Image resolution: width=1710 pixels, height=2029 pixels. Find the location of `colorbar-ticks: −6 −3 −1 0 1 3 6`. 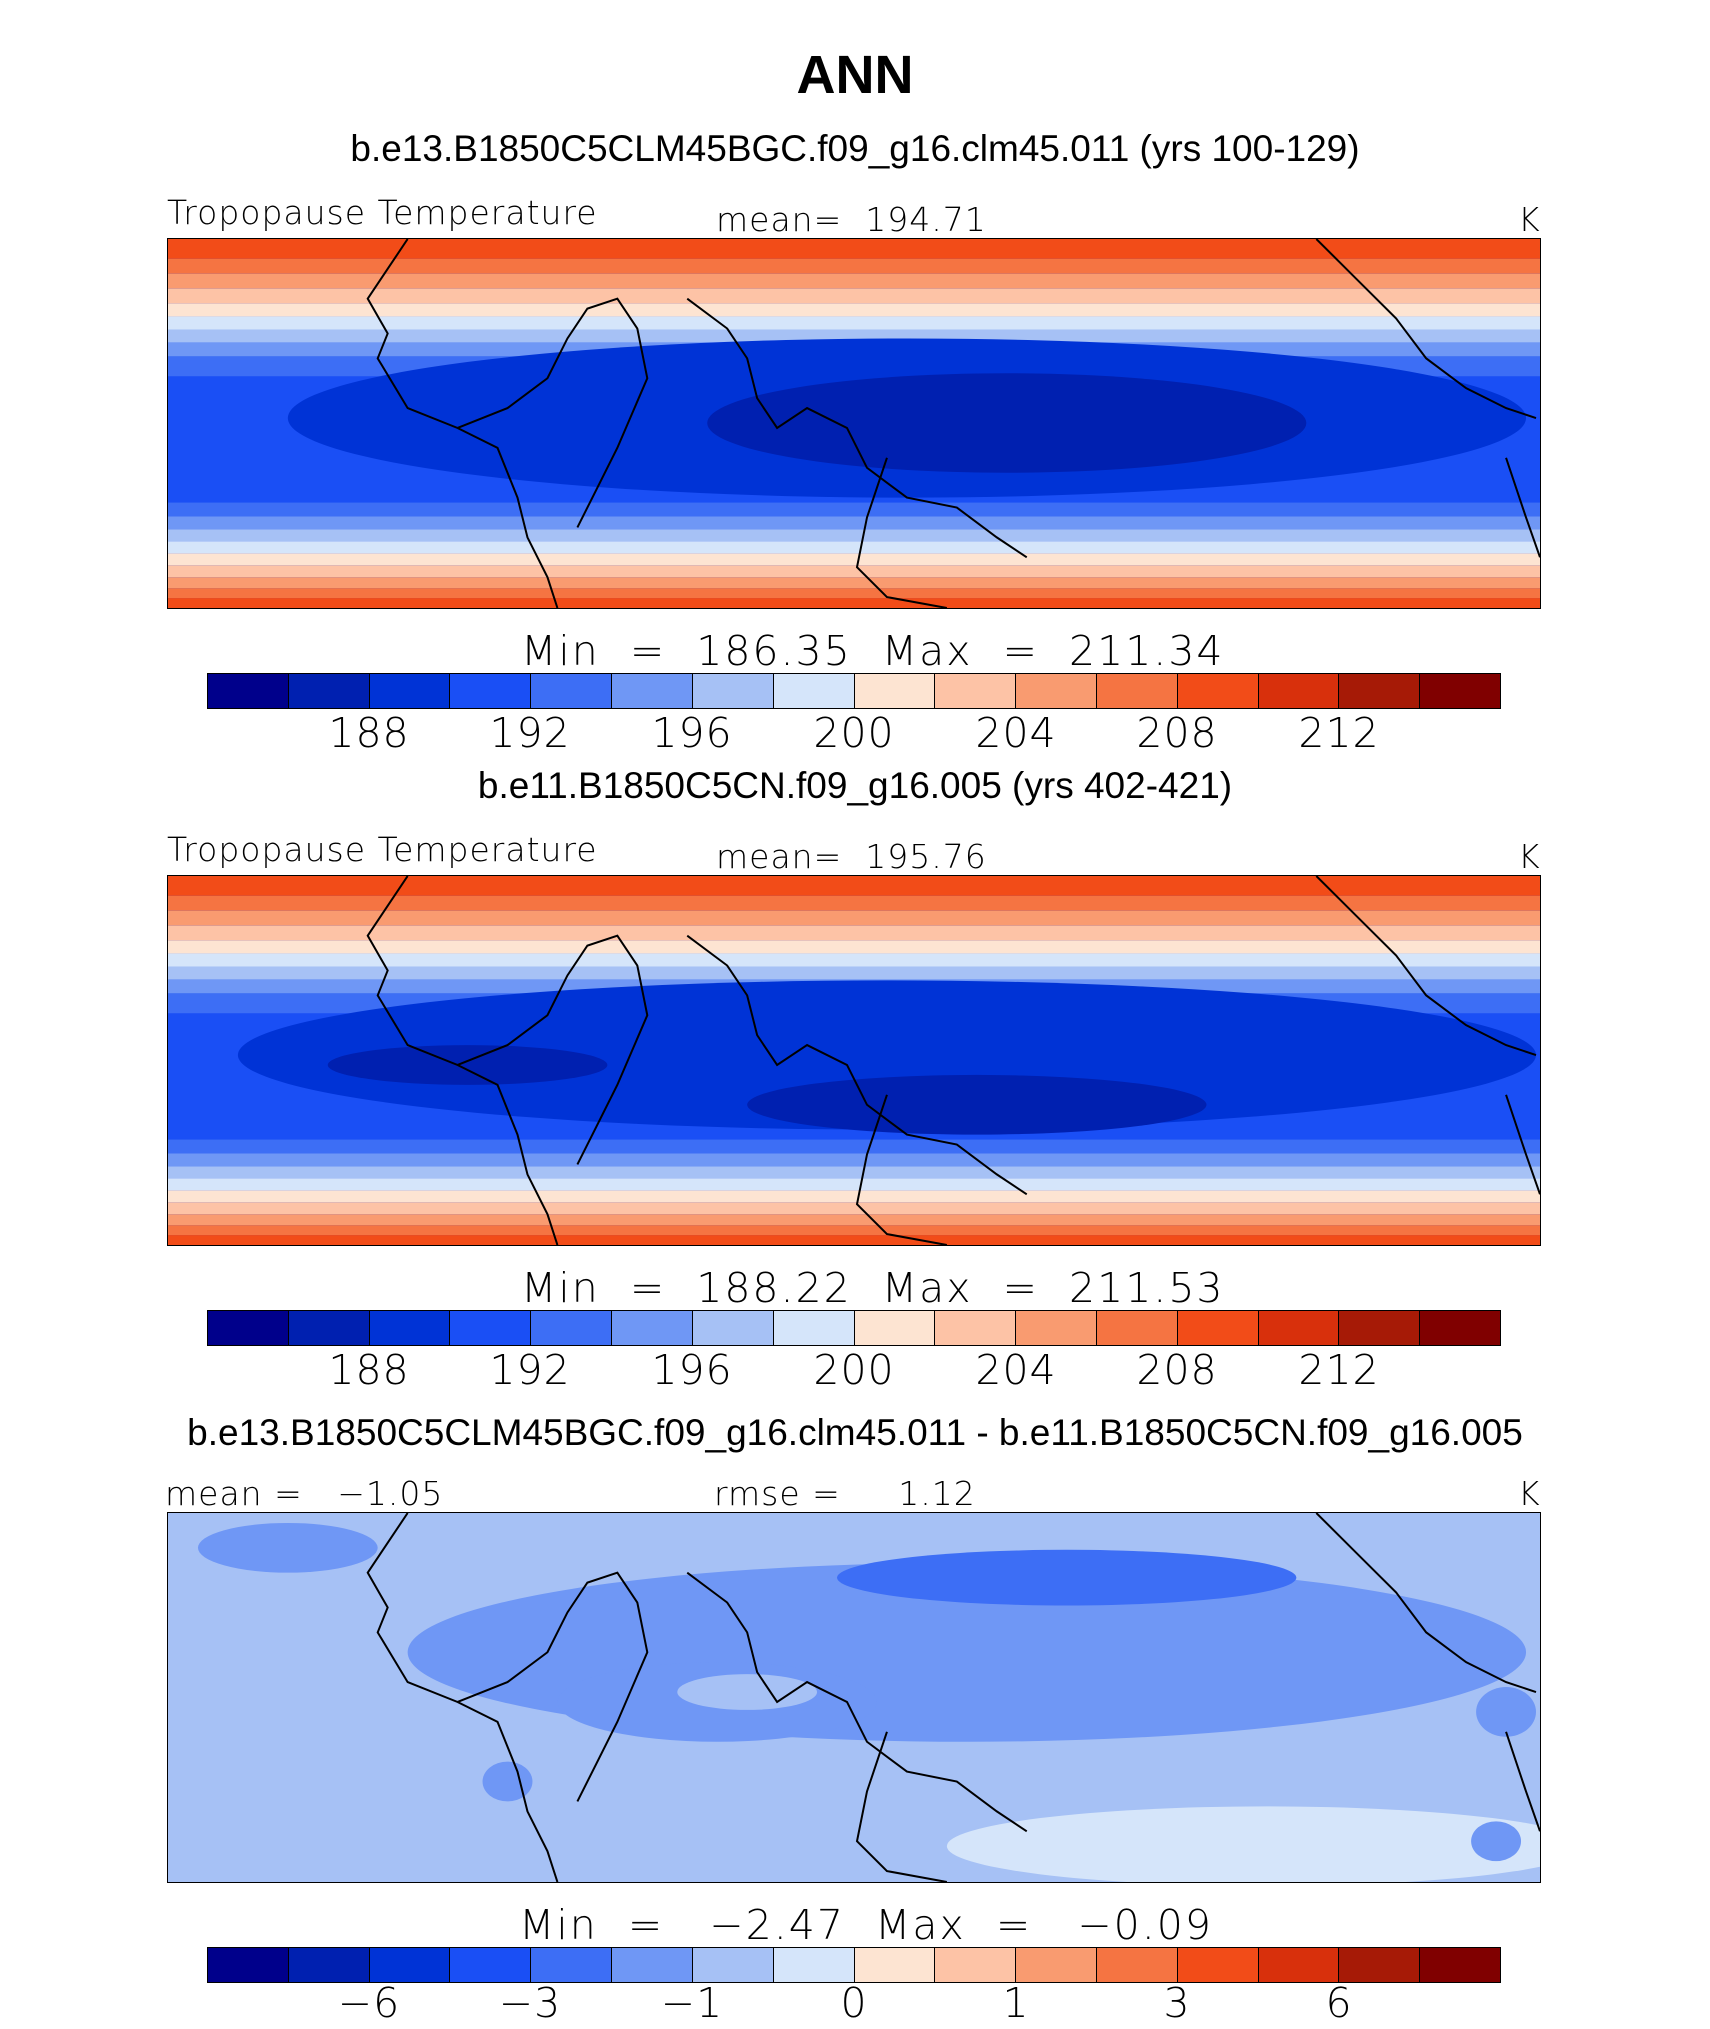

colorbar-ticks: −6 −3 −1 0 1 3 6 is located at coordinates (855, 2004).